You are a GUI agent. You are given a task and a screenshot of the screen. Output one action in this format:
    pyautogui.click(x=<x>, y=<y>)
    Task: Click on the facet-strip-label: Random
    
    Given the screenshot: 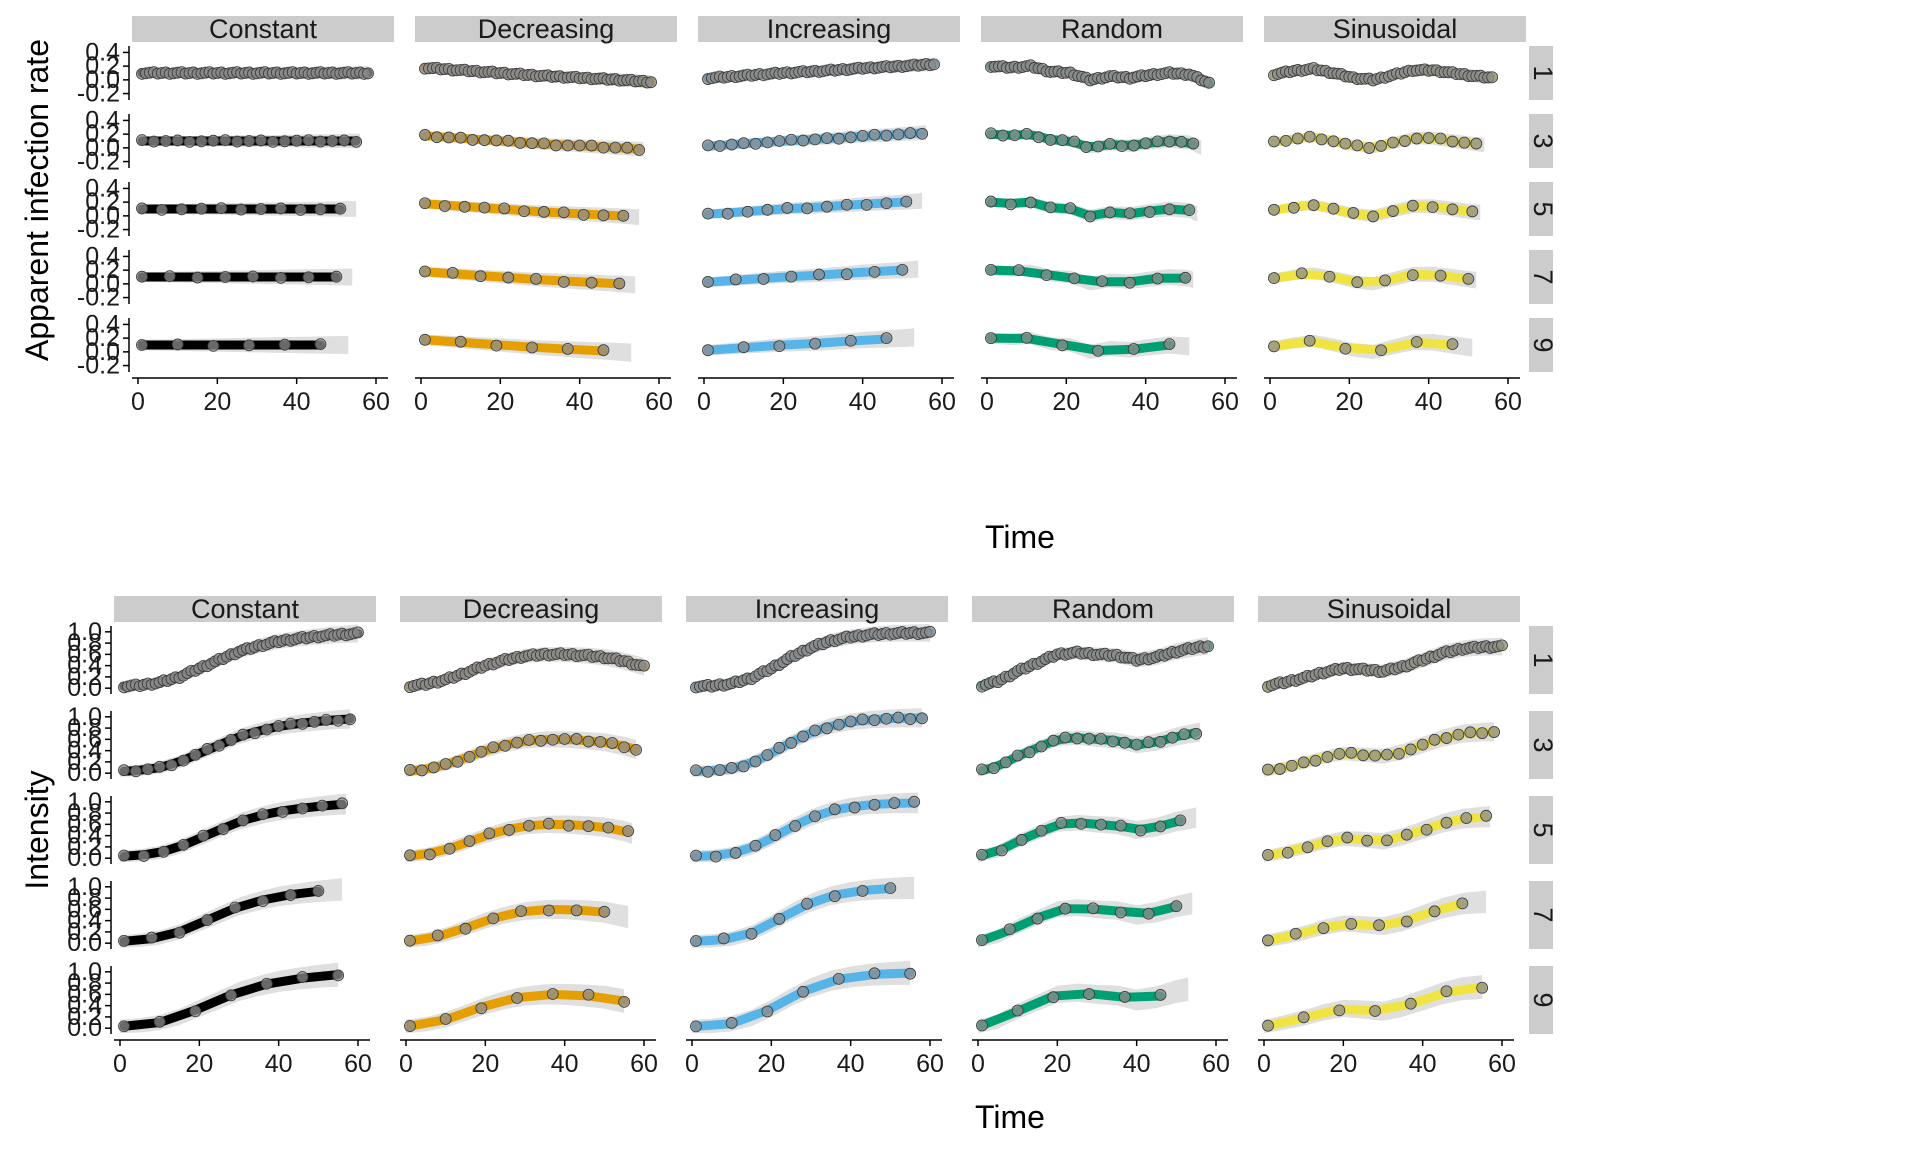 What is the action you would take?
    pyautogui.click(x=1112, y=29)
    